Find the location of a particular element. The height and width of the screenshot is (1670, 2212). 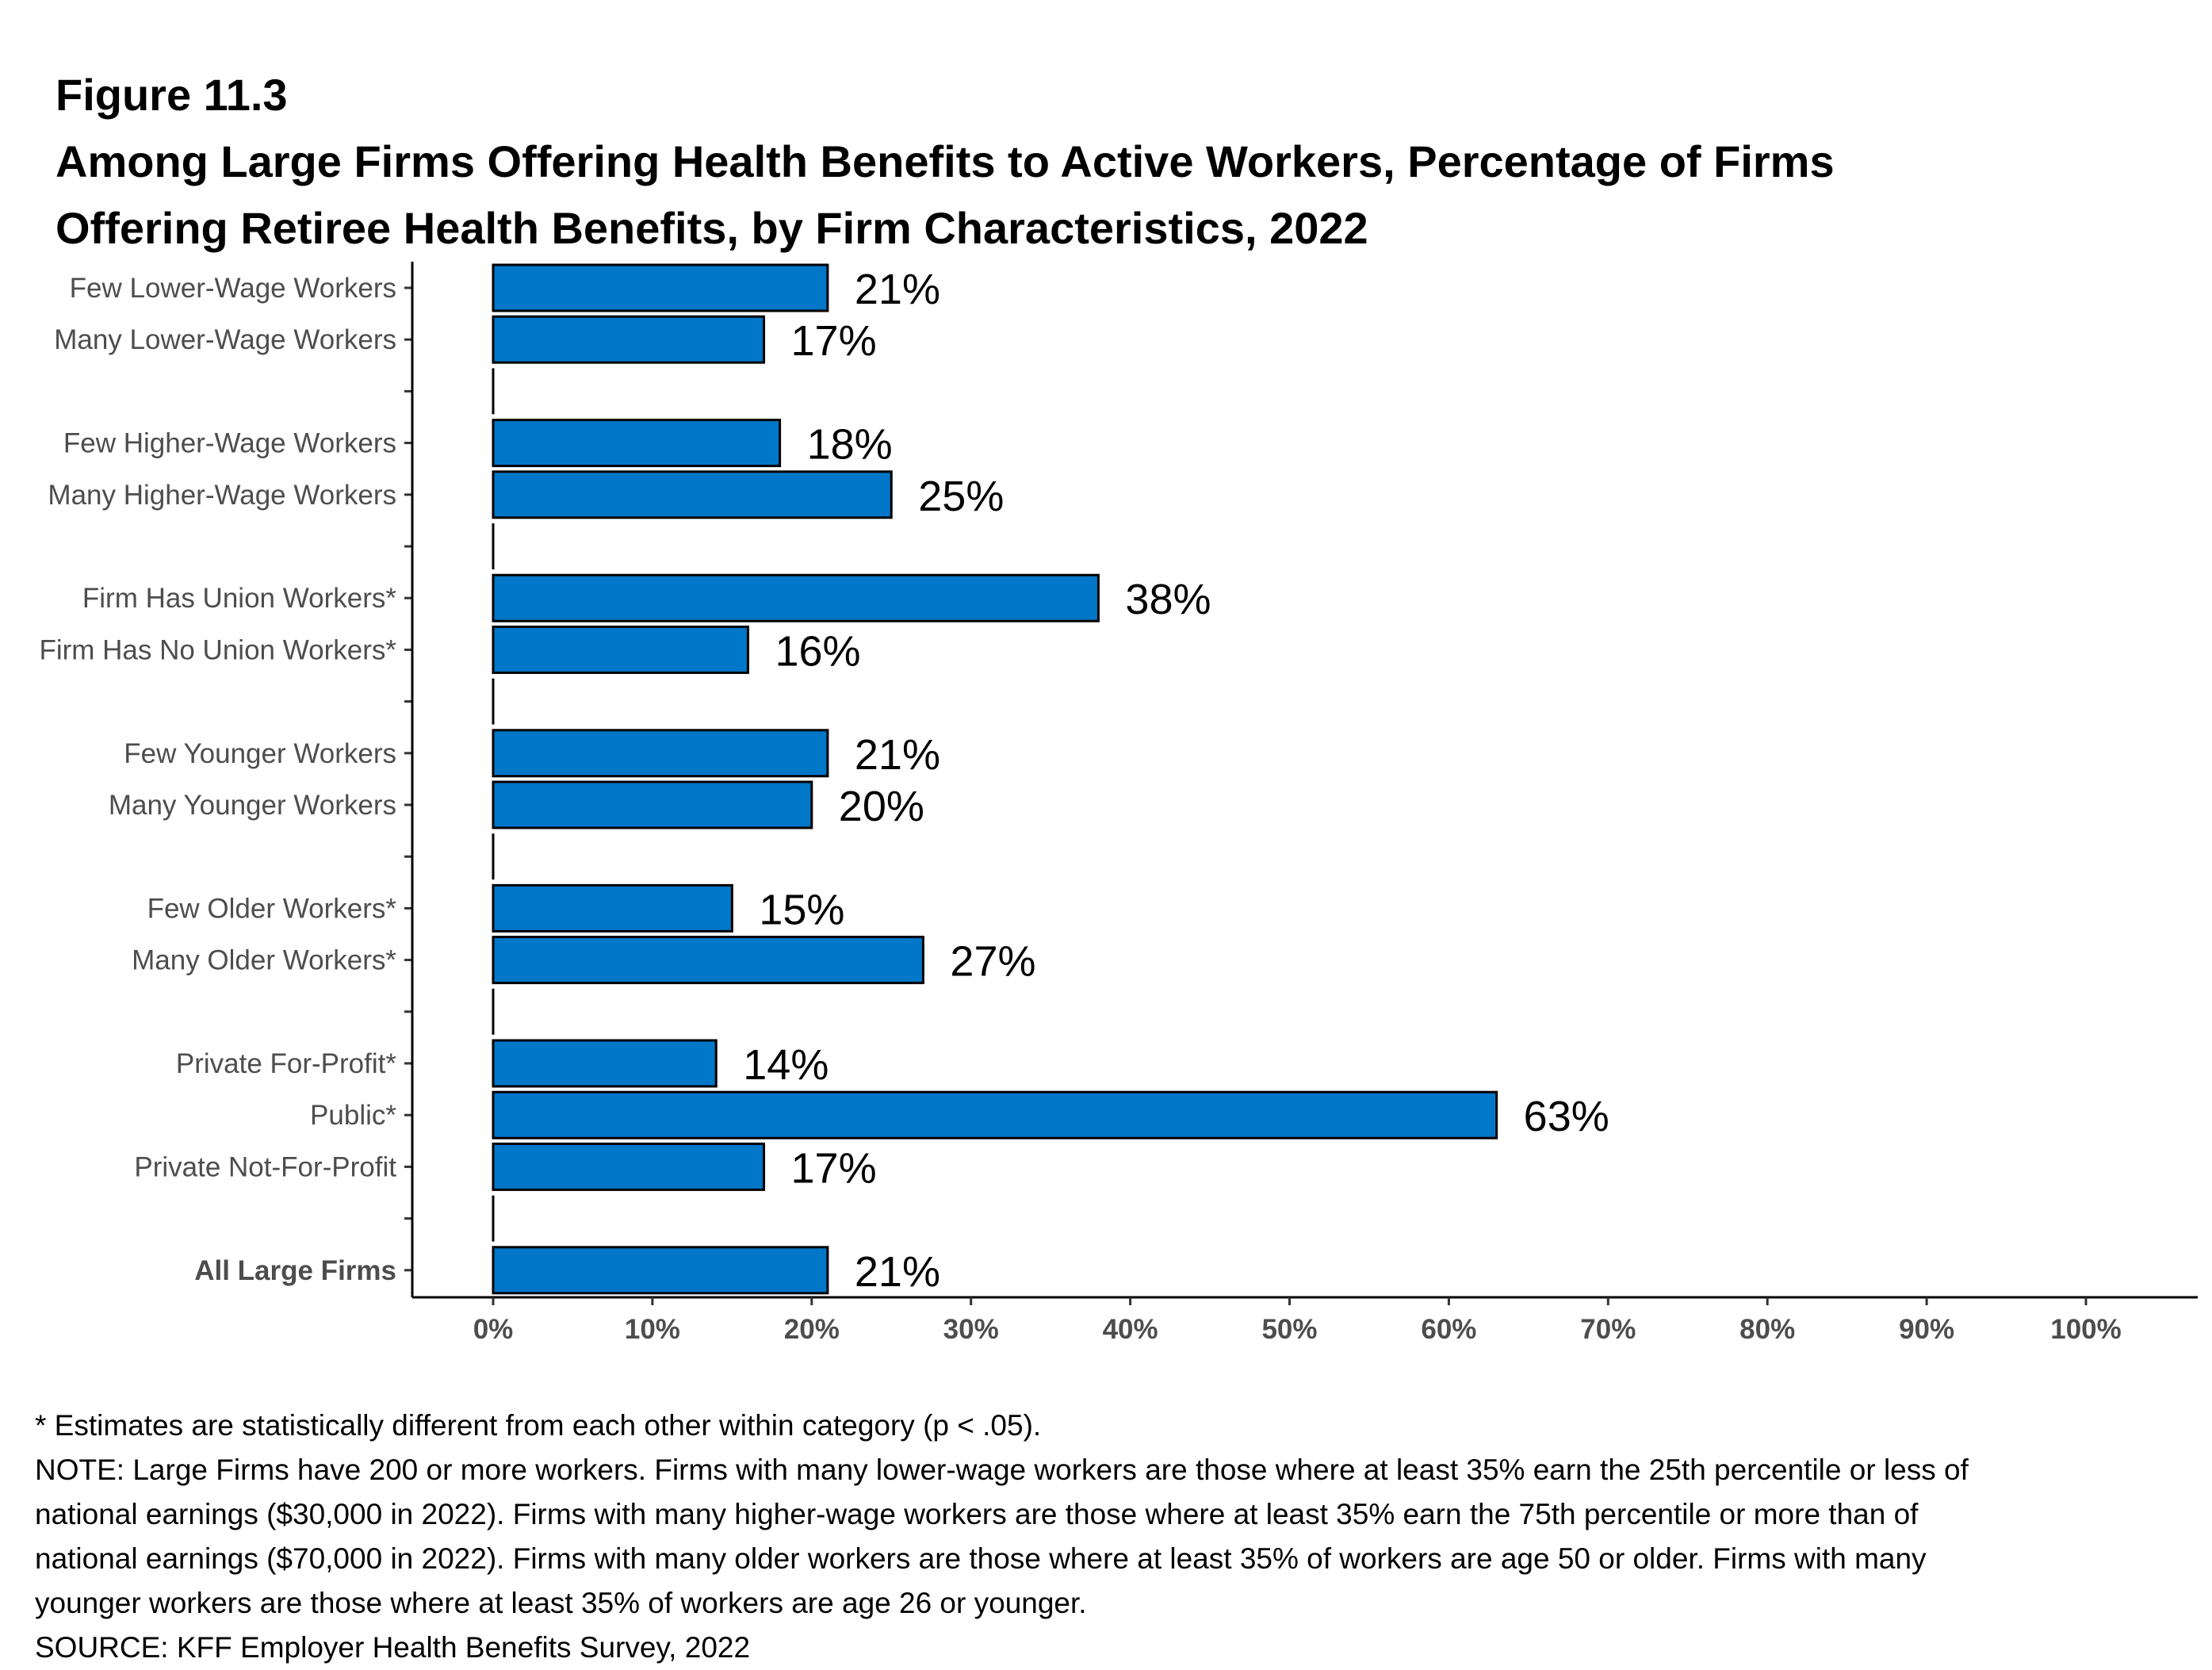

x-tick-label: 10% is located at coordinates (653, 1329).